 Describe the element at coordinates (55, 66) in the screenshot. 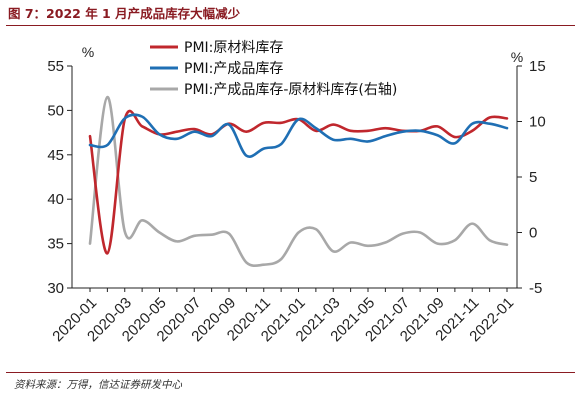

I see `left-y-tick-label: 55` at that location.